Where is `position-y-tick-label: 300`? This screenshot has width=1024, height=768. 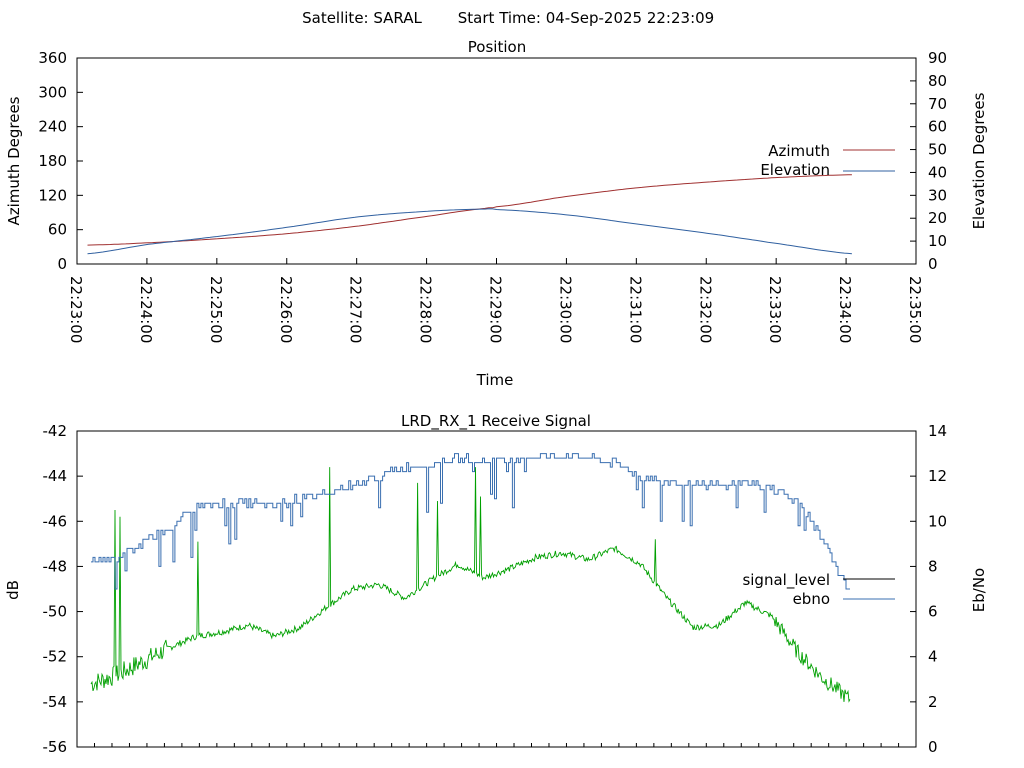
position-y-tick-label: 300 is located at coordinates (52, 92).